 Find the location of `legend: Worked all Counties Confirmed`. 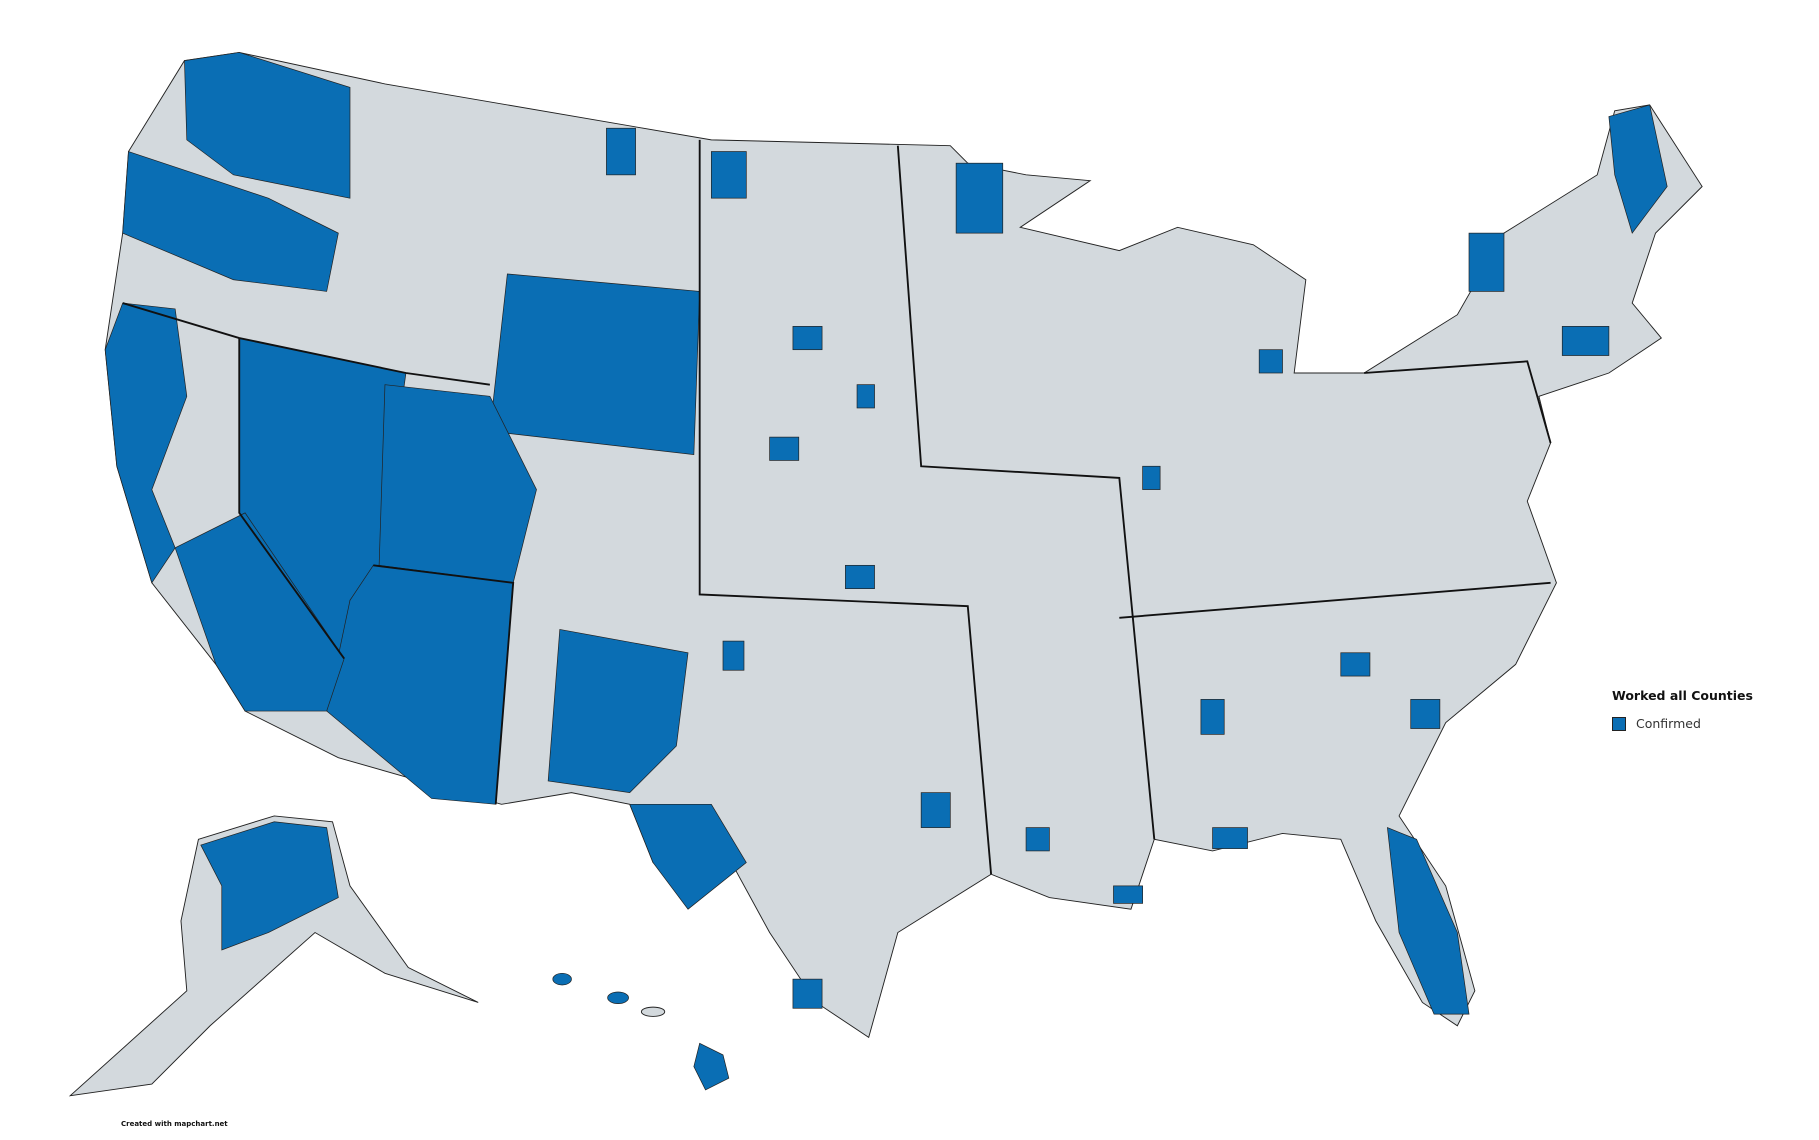

legend: Worked all Counties Confirmed is located at coordinates (1682, 709).